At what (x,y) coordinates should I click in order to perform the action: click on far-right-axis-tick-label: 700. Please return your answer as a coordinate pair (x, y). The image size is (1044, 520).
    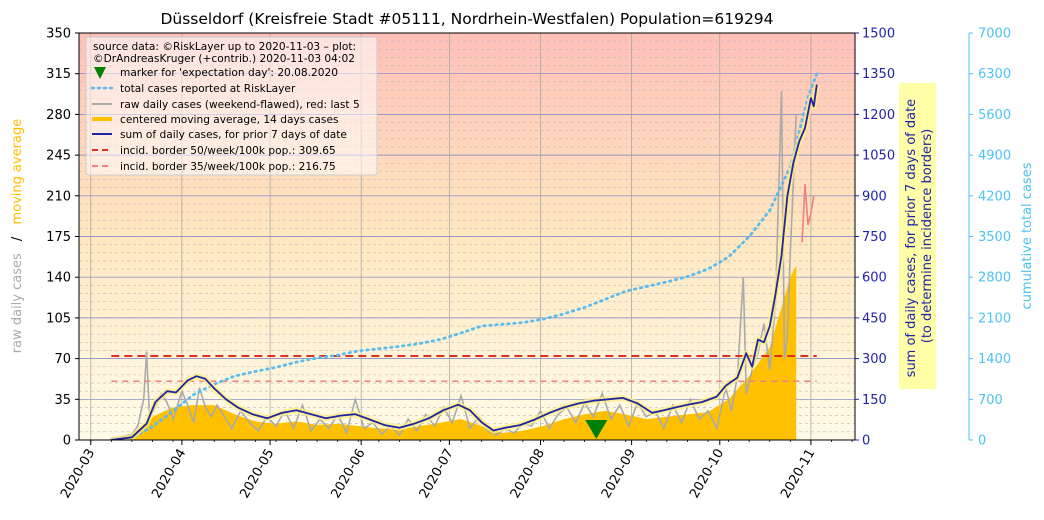
    Looking at the image, I should click on (990, 400).